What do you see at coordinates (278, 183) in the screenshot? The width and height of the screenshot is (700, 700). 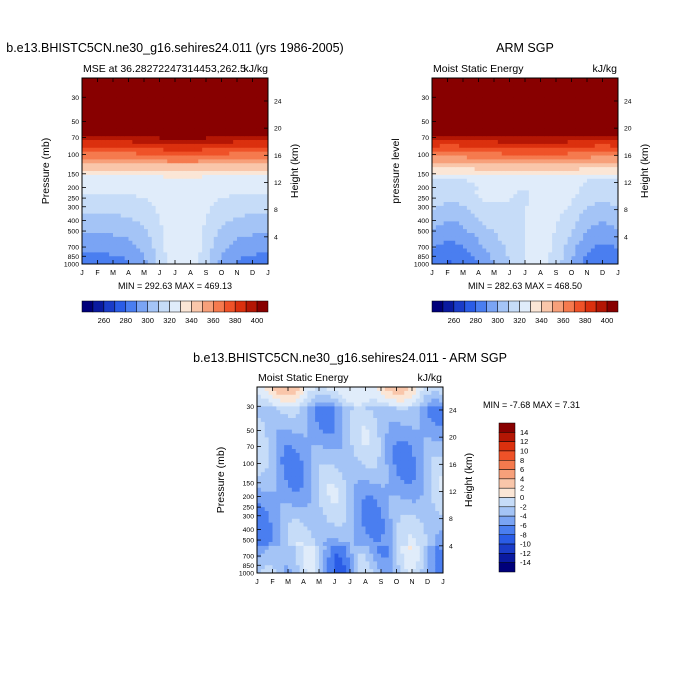 I see `right-tick-label: 12` at bounding box center [278, 183].